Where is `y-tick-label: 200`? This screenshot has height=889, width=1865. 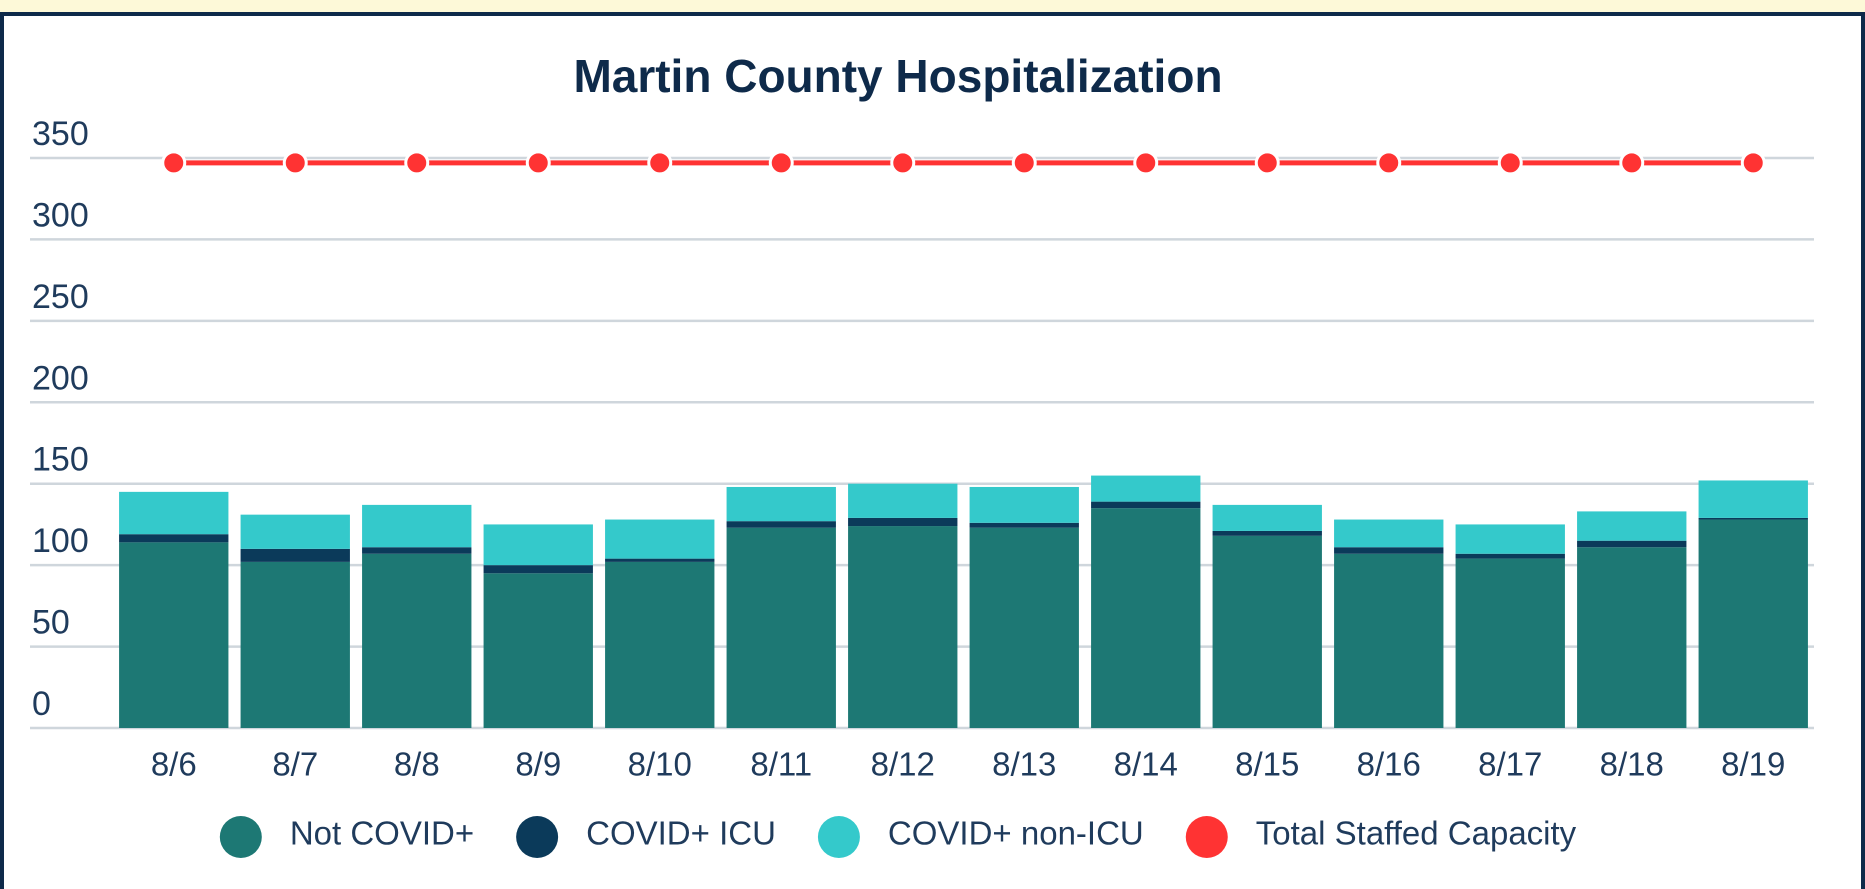 y-tick-label: 200 is located at coordinates (60, 378).